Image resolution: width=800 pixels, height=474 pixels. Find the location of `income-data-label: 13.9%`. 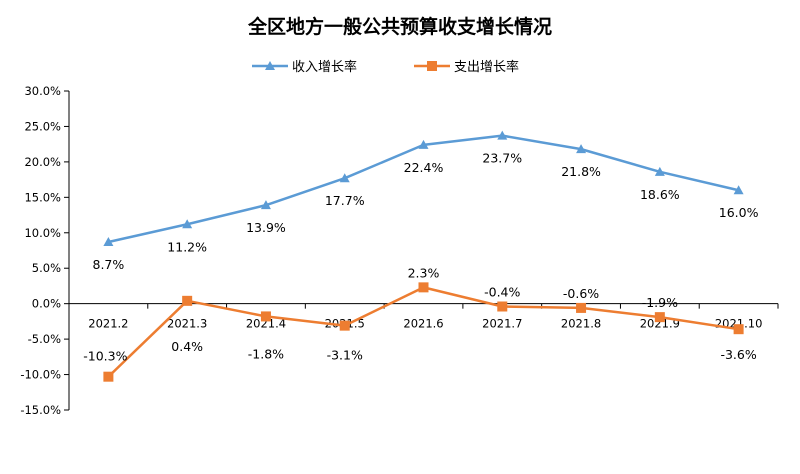

income-data-label: 13.9% is located at coordinates (266, 227).